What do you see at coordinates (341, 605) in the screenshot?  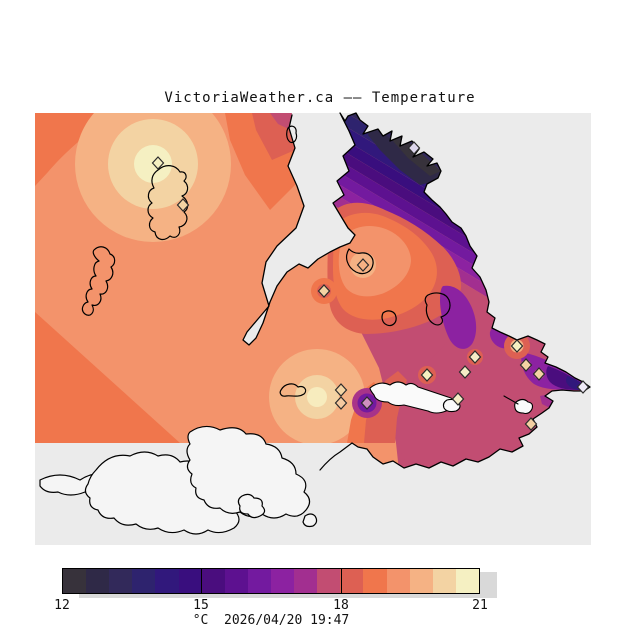 I see `colorbar-tick-label: 18` at bounding box center [341, 605].